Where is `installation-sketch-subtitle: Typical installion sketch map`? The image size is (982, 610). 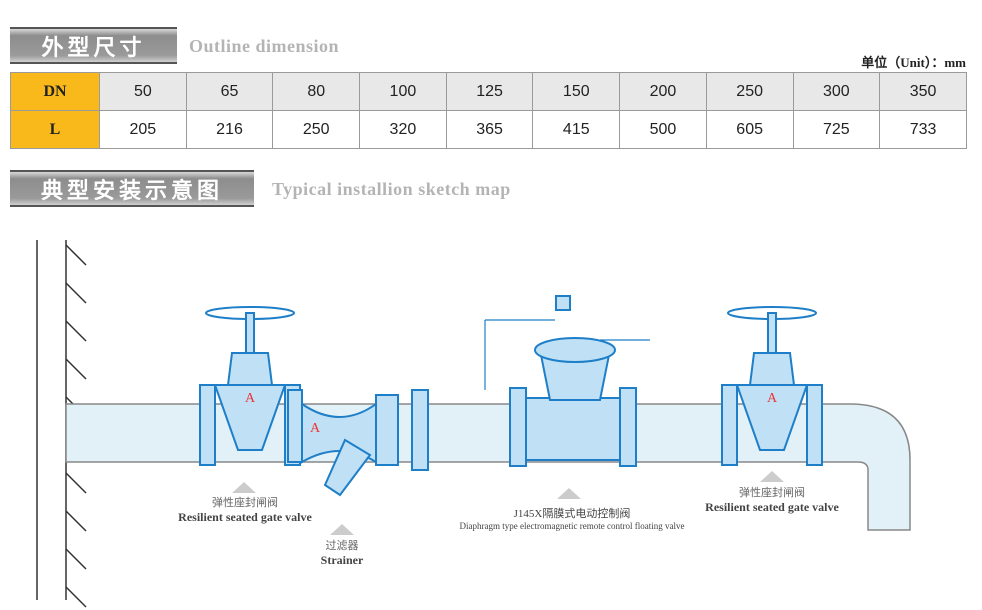 installation-sketch-subtitle: Typical installion sketch map is located at coordinates (391, 189).